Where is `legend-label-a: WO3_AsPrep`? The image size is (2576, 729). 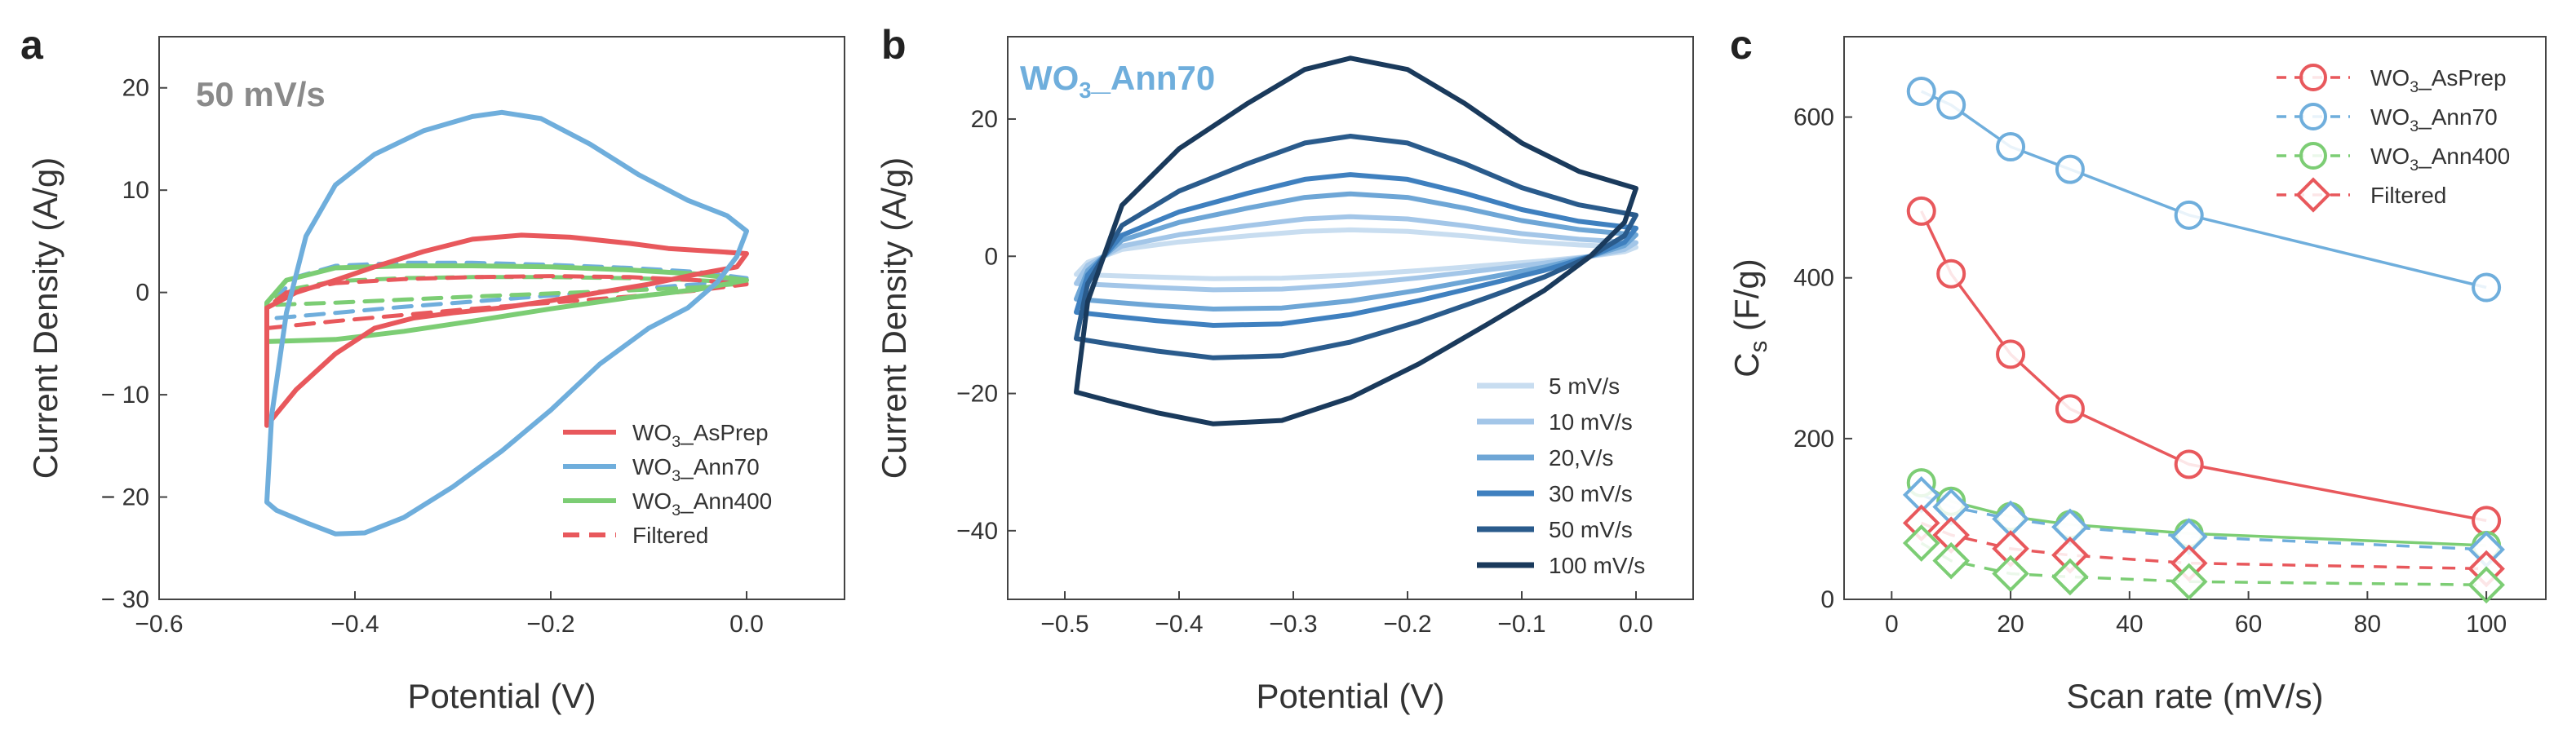 legend-label-a: WO3_AsPrep is located at coordinates (700, 435).